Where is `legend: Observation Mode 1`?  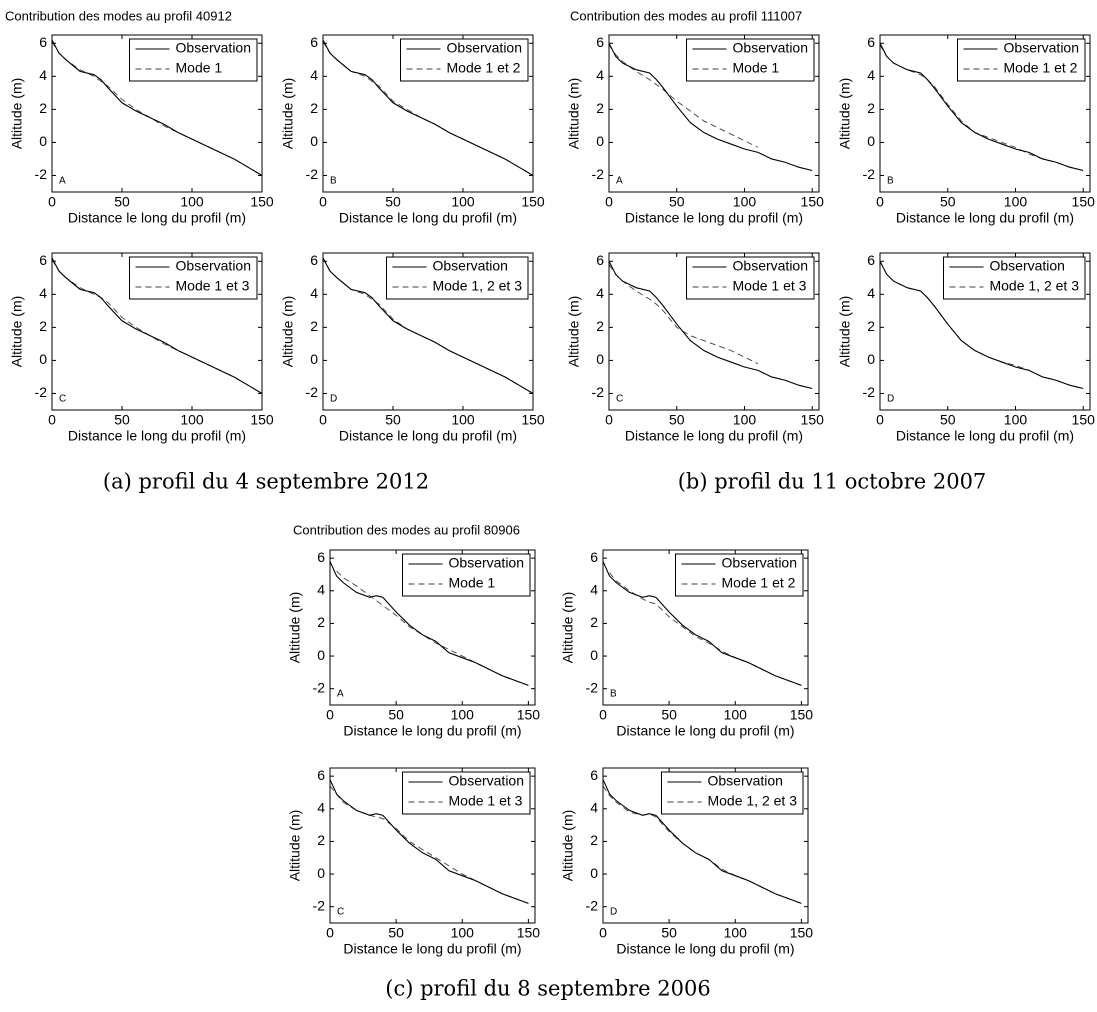
legend: Observation Mode 1 is located at coordinates (466, 575).